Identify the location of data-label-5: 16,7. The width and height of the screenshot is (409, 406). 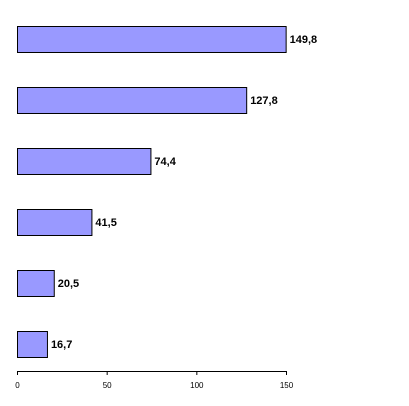
(61, 345).